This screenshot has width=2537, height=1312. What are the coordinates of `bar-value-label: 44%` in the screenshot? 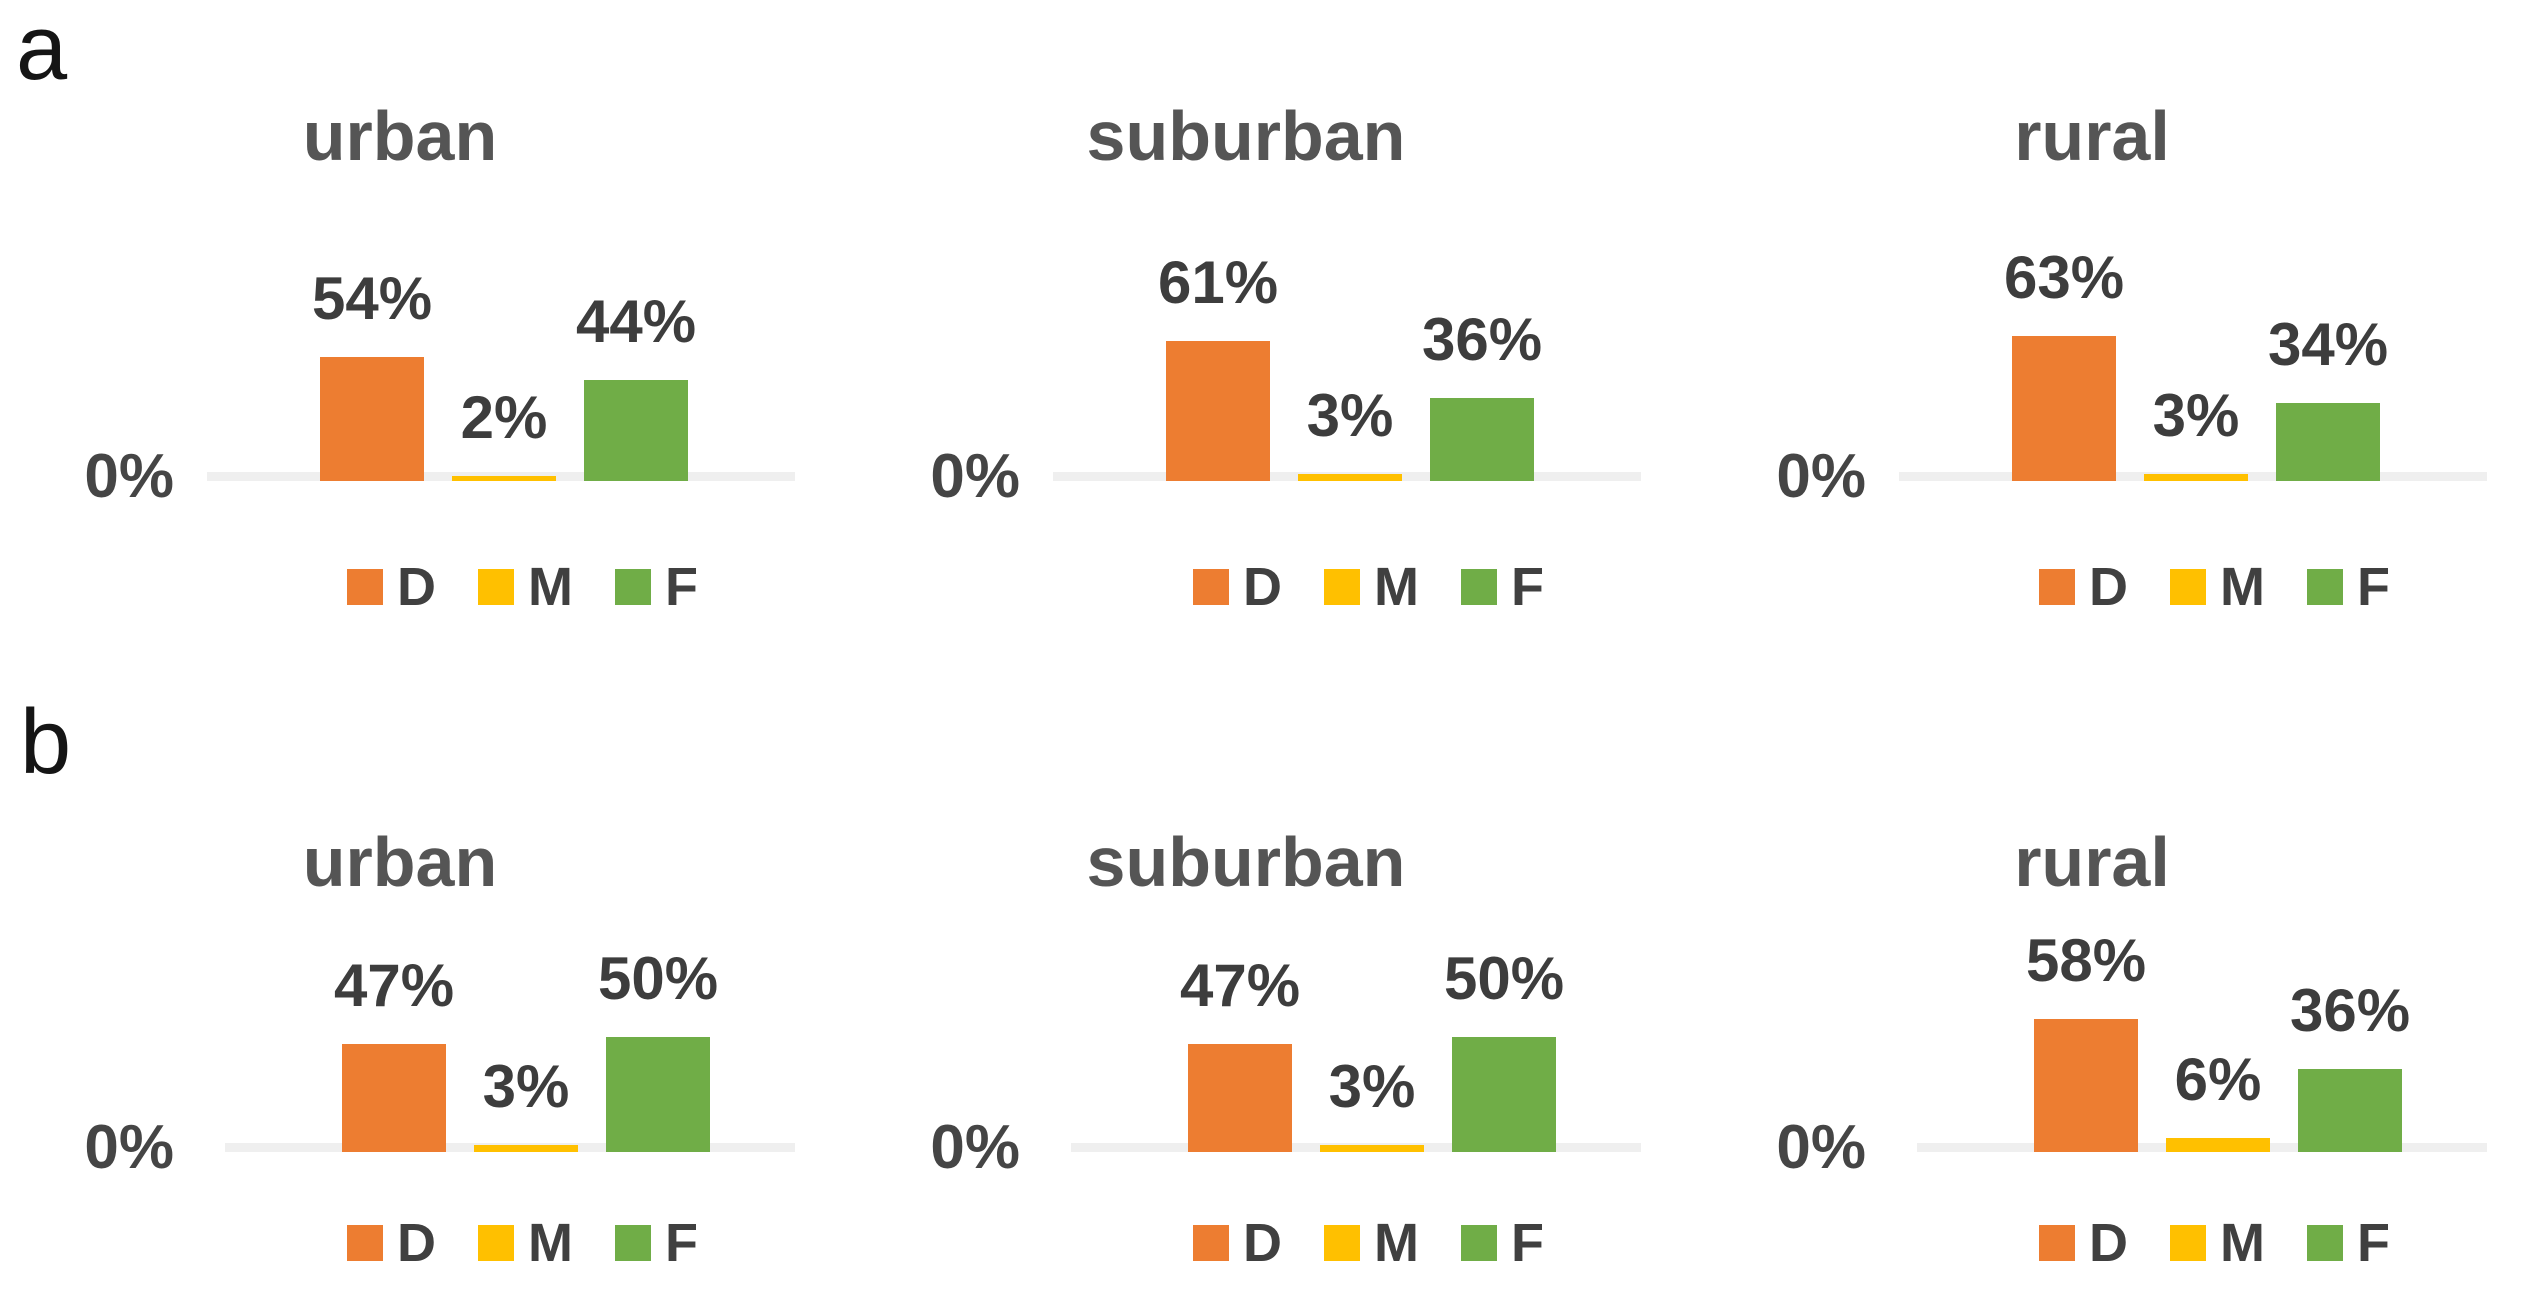 It's located at (636, 321).